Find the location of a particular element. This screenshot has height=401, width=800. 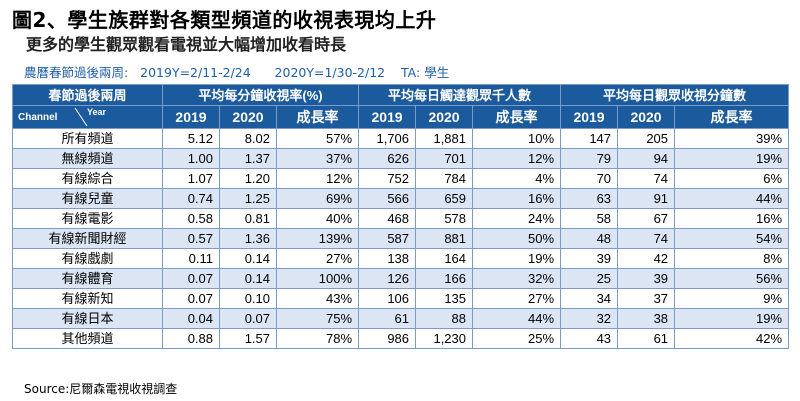

table-cell: 5.12 is located at coordinates (191, 138).